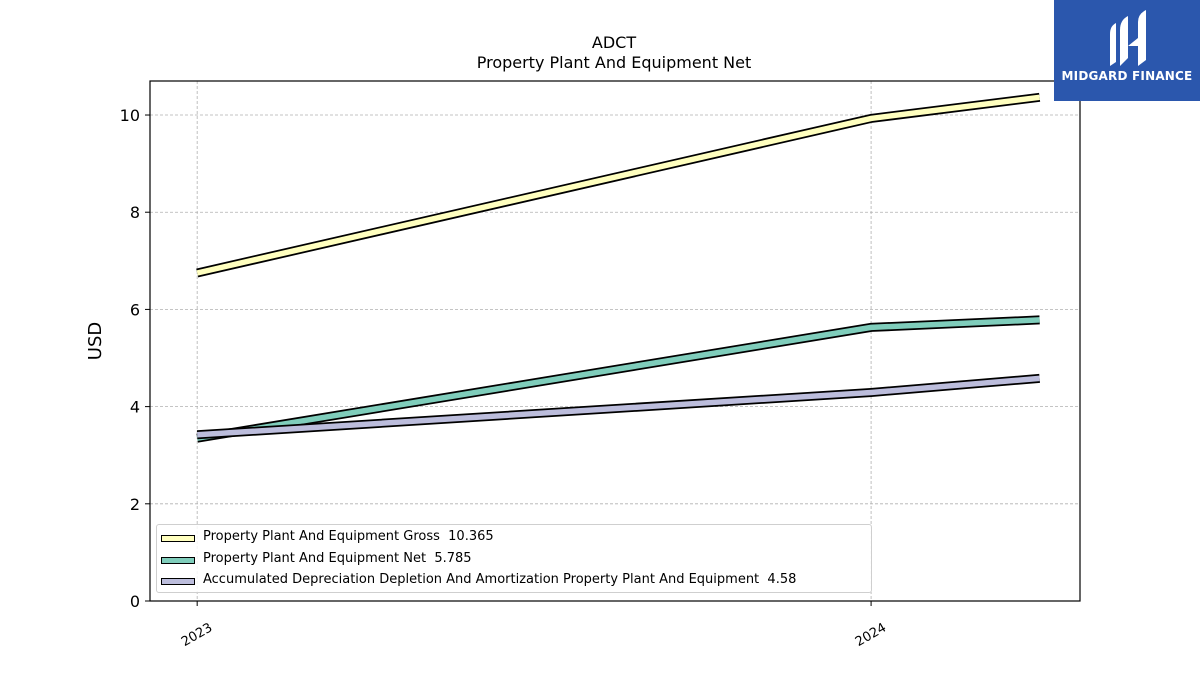  Describe the element at coordinates (95, 341) in the screenshot. I see `y-axis-label: USD` at that location.